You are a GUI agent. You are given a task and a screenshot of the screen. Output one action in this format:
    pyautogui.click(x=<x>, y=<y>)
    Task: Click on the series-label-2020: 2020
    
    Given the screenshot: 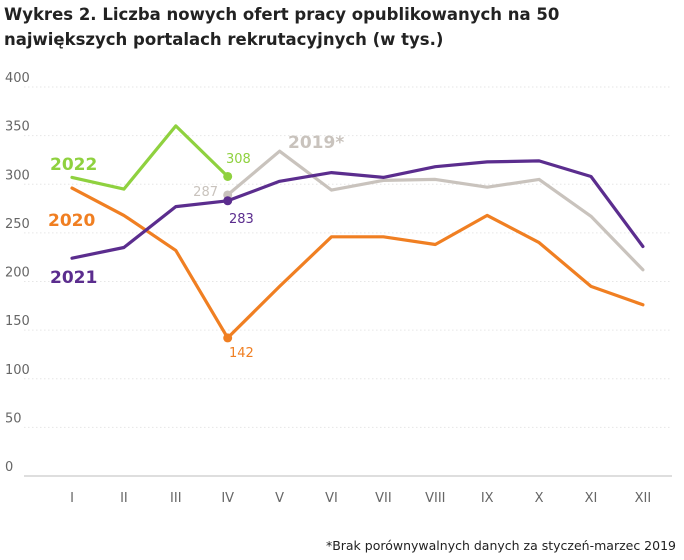 What is the action you would take?
    pyautogui.click(x=71, y=221)
    